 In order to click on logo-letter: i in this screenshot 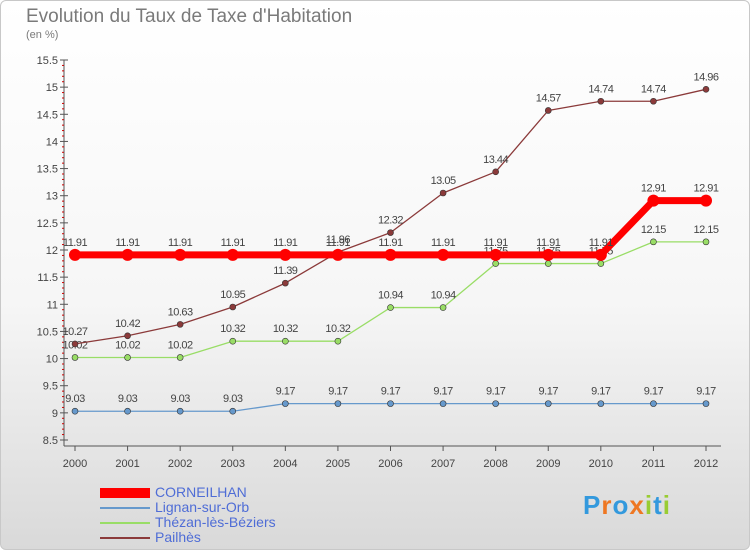, I will do `click(649, 505)`.